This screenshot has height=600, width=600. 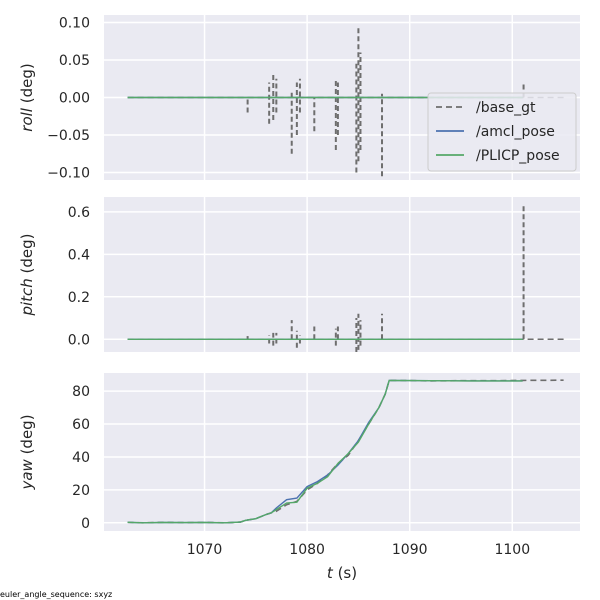 I want to click on x-axis-variable: t, so click(x=330, y=573).